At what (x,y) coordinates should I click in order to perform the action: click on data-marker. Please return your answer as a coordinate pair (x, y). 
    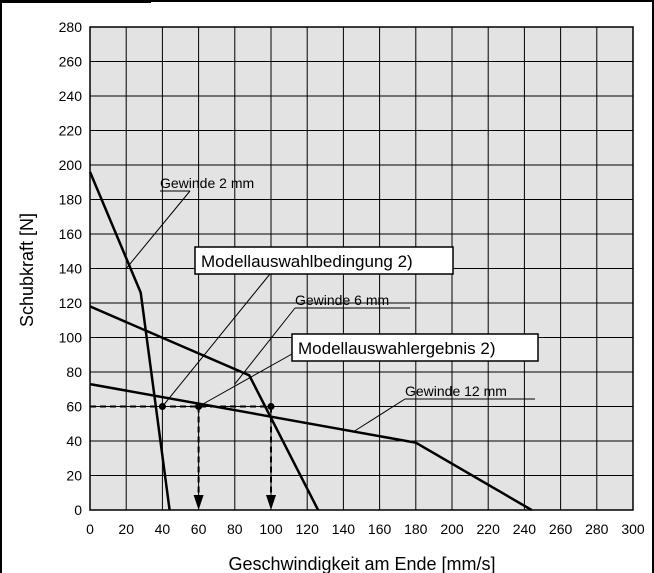
    Looking at the image, I should click on (271, 406).